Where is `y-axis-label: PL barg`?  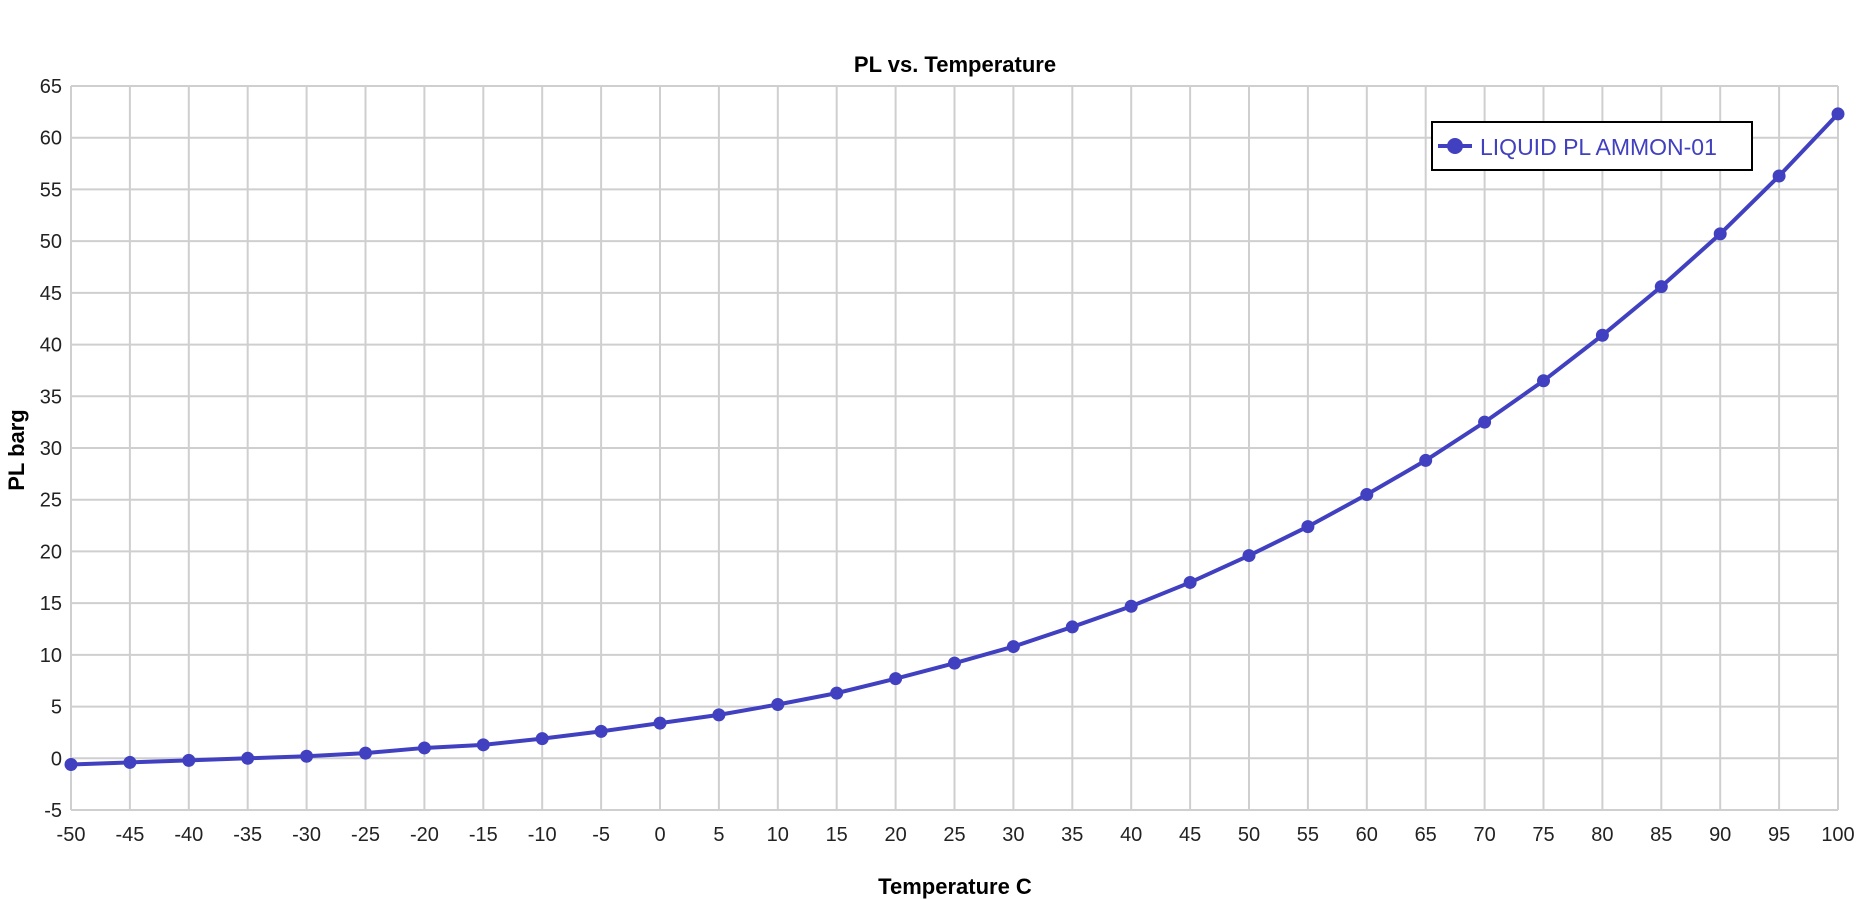 y-axis-label: PL barg is located at coordinates (16, 450).